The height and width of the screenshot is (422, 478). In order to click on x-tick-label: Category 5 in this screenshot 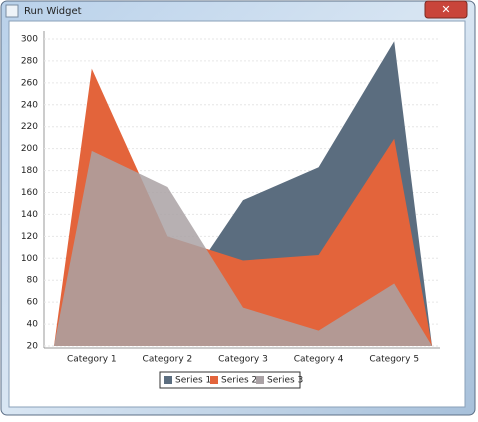, I will do `click(394, 360)`.